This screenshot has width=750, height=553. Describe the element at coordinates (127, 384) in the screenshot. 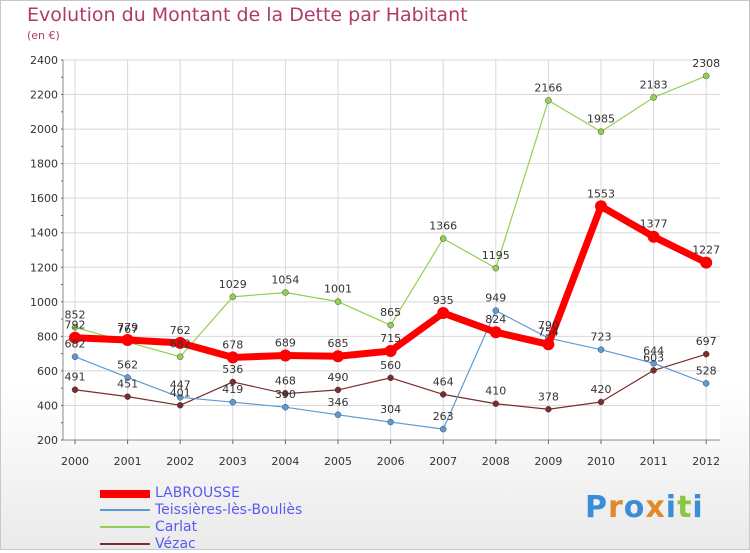

I see `data-label: 451` at that location.